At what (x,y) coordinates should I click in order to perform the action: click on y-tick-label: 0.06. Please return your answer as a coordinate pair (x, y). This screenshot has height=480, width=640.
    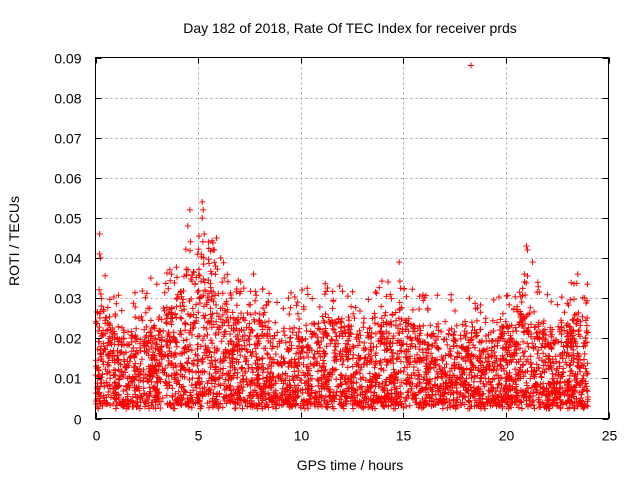
    Looking at the image, I should click on (67, 179).